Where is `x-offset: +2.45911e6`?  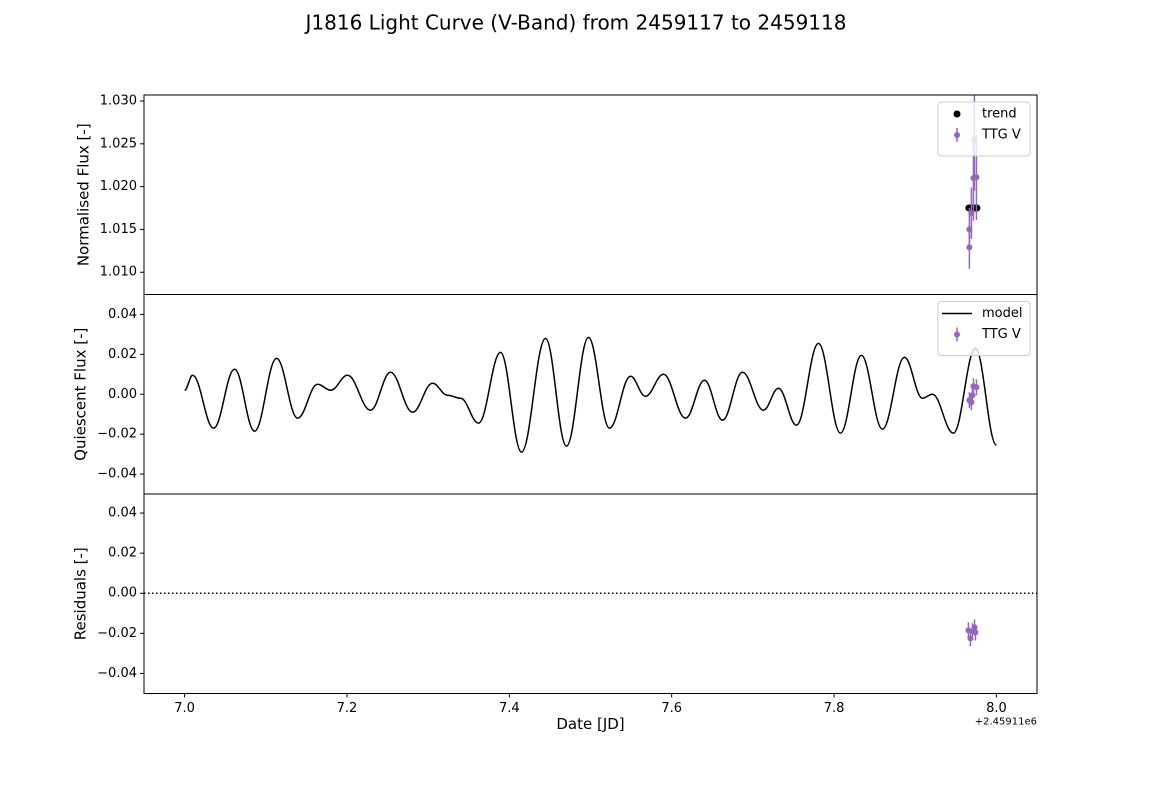 x-offset: +2.45911e6 is located at coordinates (1006, 722).